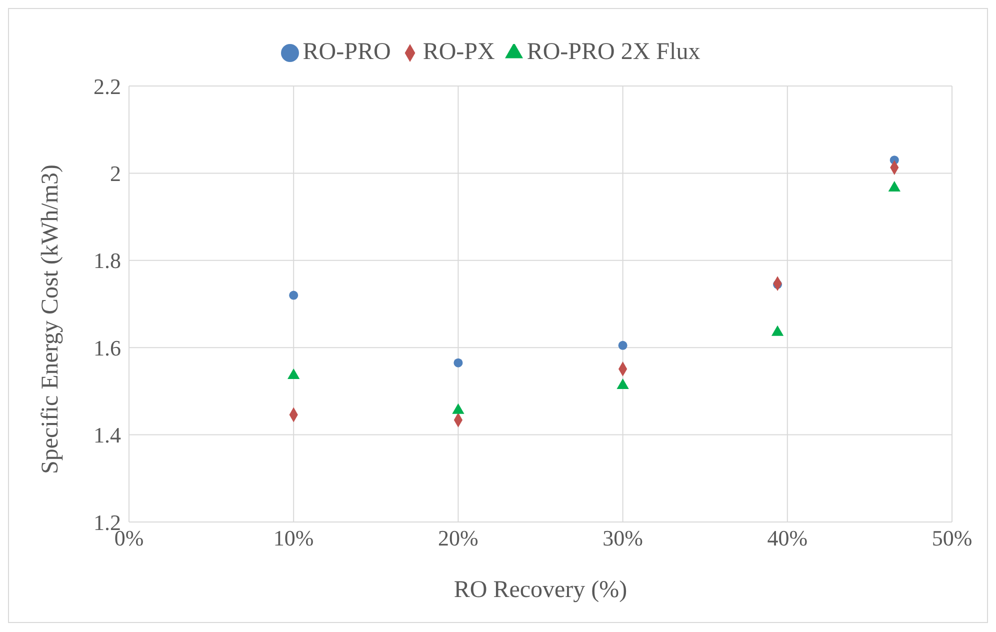  Describe the element at coordinates (622, 538) in the screenshot. I see `x-tick-label: 30%` at that location.